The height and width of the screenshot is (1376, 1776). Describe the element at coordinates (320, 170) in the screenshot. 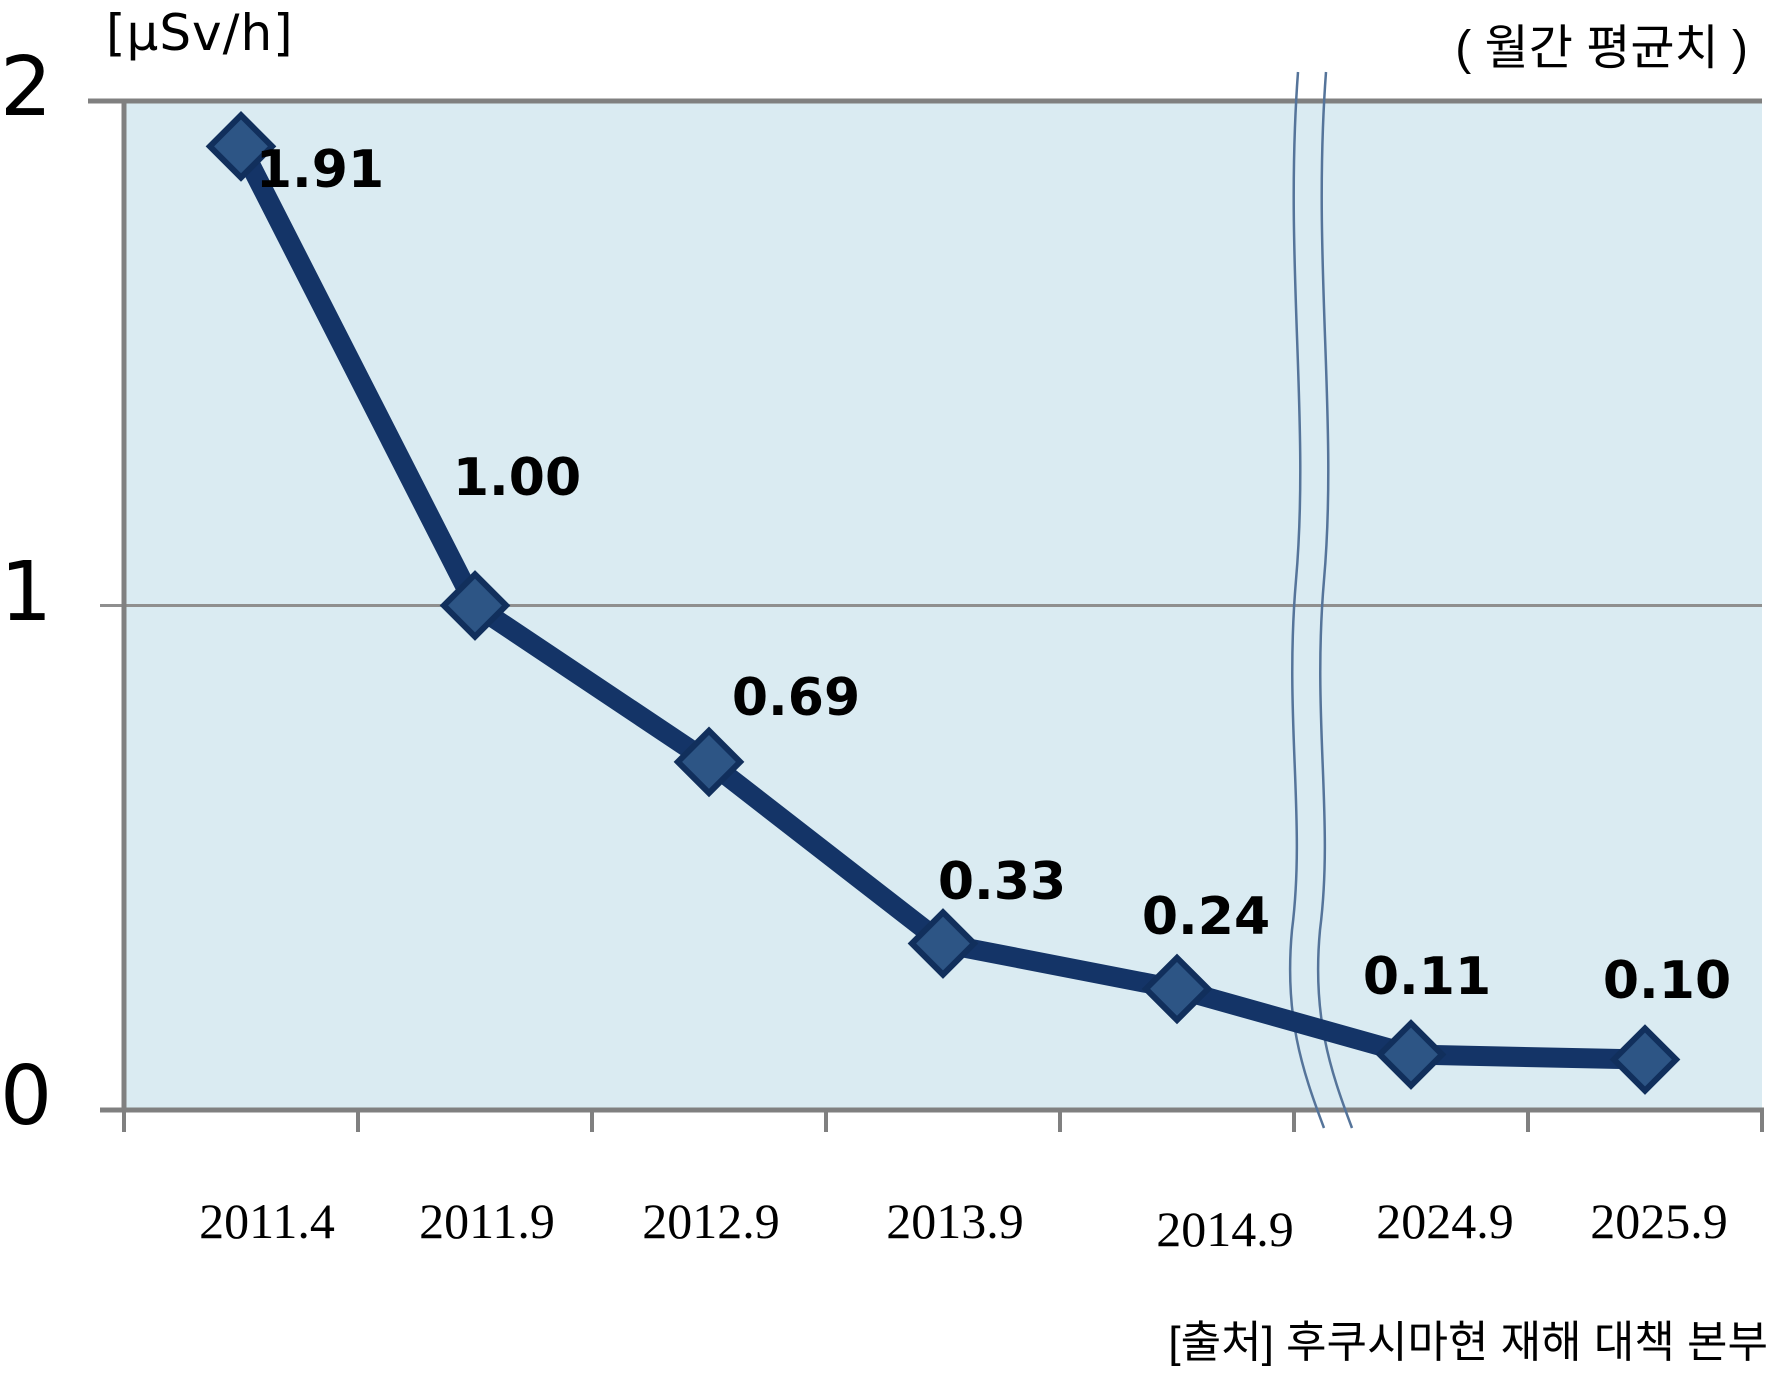

I see `value-label: 1.91` at that location.